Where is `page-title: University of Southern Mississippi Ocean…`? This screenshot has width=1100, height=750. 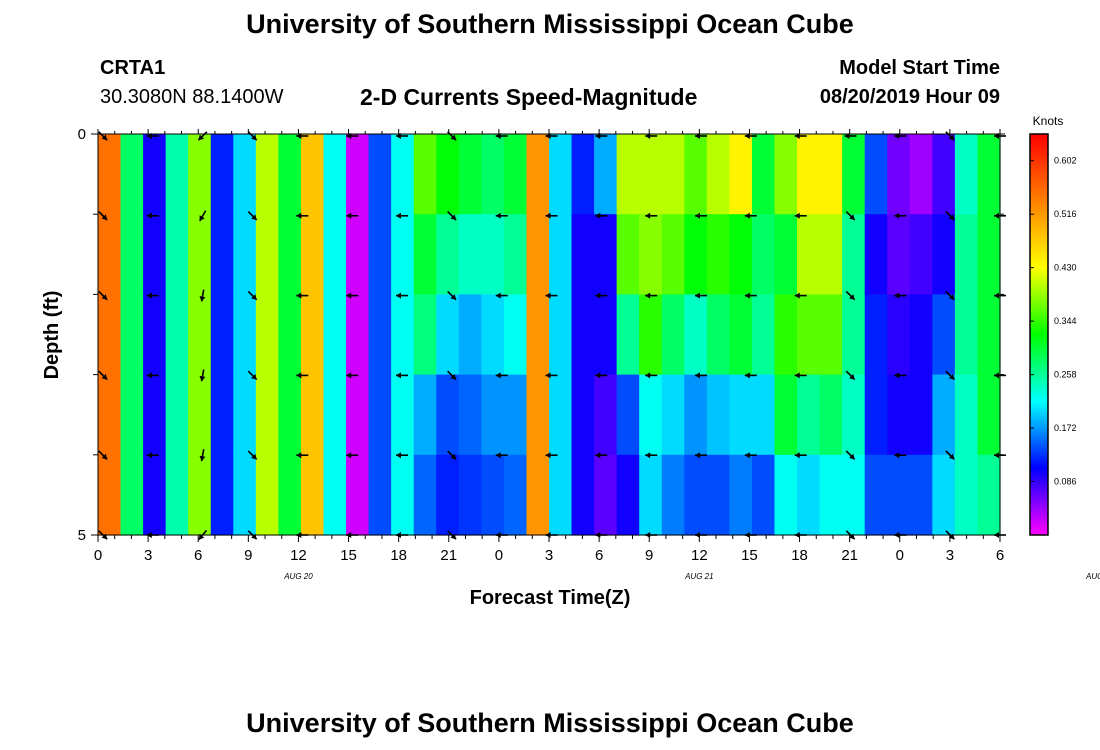 page-title: University of Southern Mississippi Ocean… is located at coordinates (550, 24).